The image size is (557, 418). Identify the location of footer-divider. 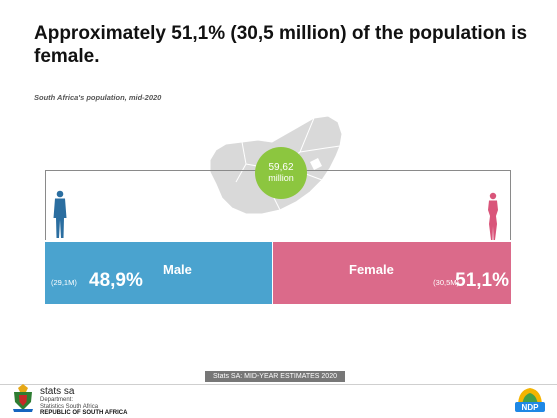
(278, 384).